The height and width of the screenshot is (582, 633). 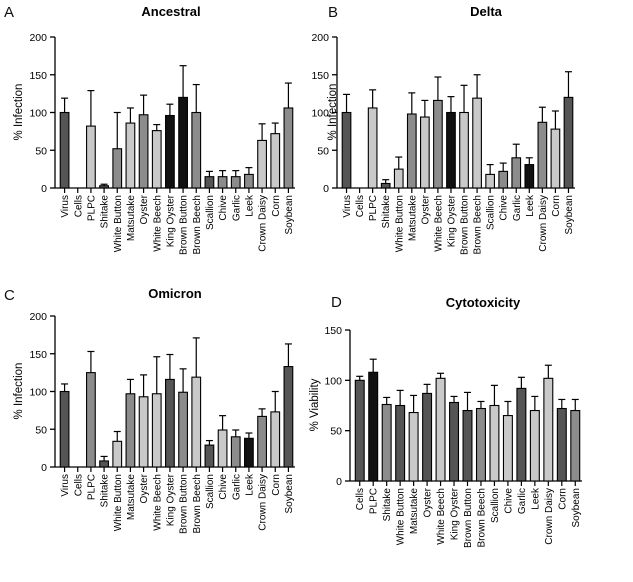 What do you see at coordinates (9, 12) in the screenshot?
I see `panel-letter: A` at bounding box center [9, 12].